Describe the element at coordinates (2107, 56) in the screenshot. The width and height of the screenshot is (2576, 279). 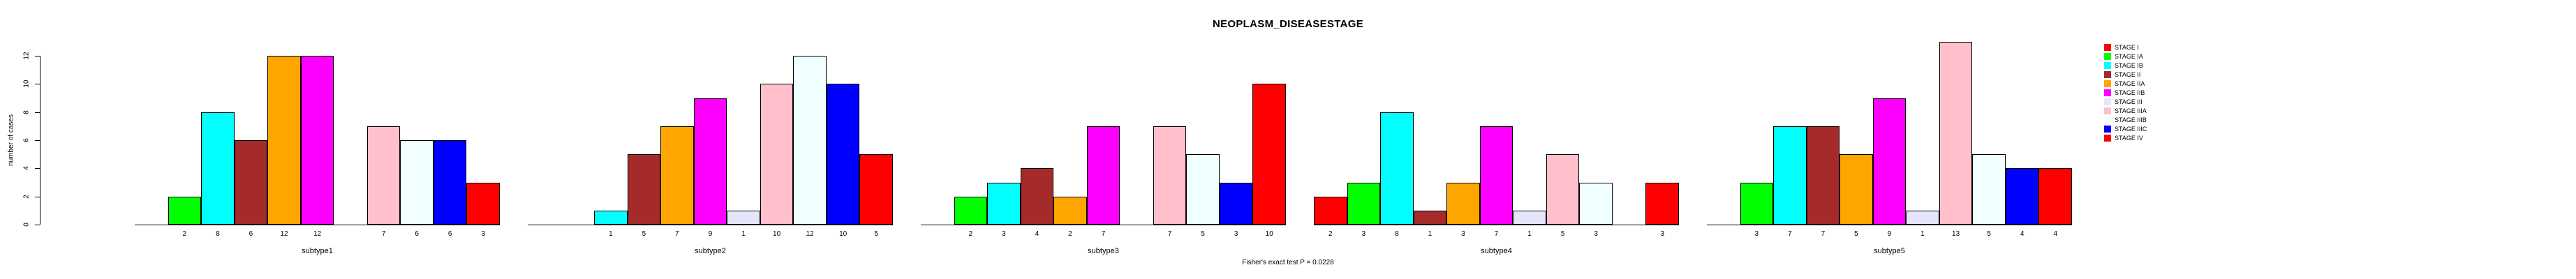
I see `legend-swatch-stage-ia` at that location.